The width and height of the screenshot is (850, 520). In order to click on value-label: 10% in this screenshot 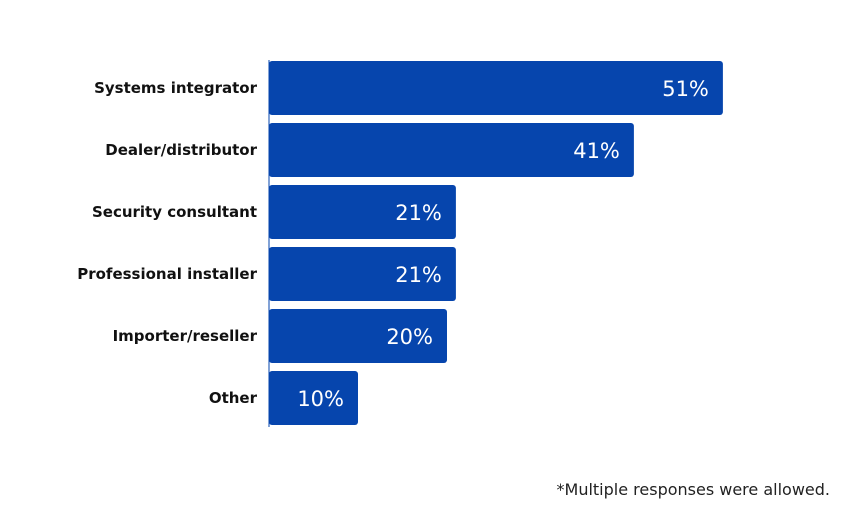, I will do `click(320, 399)`.